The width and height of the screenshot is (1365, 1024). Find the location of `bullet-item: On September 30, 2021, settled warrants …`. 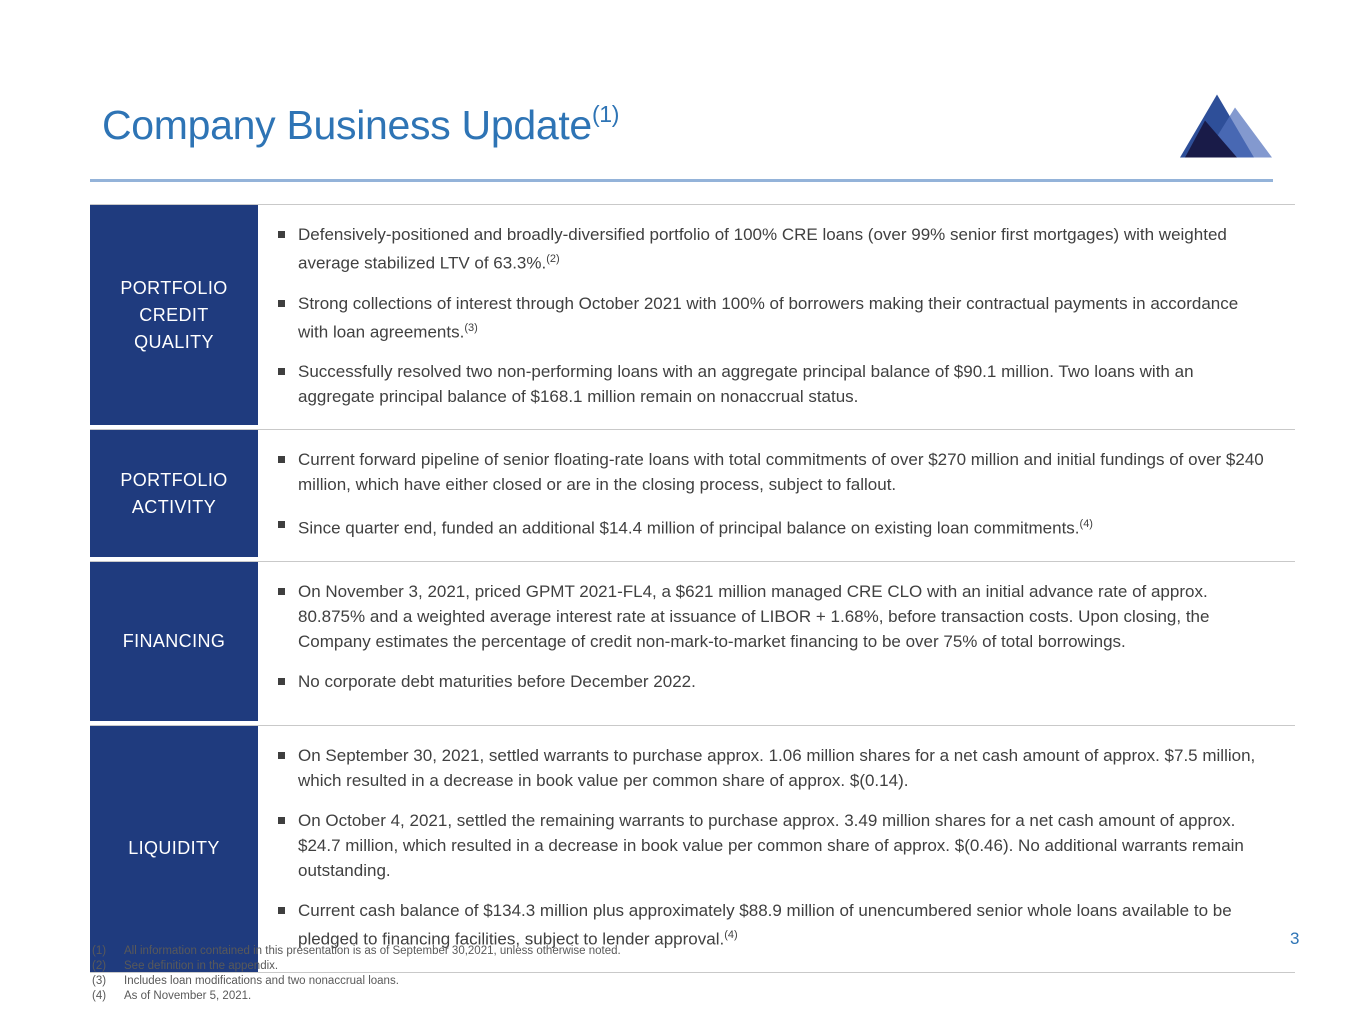

bullet-item: On September 30, 2021, settled warrants … is located at coordinates (773, 768).